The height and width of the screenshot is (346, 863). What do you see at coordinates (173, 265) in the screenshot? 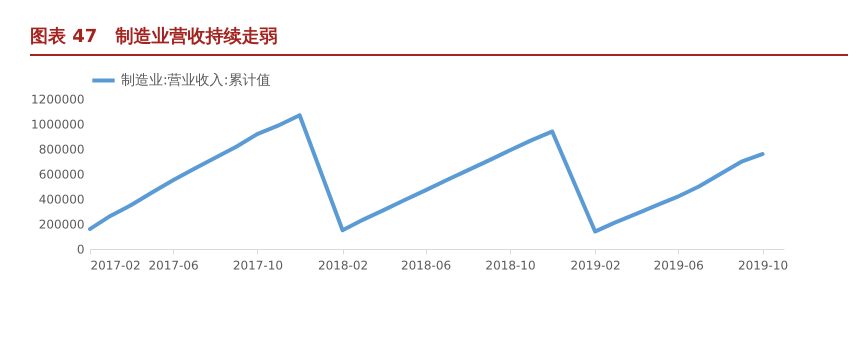
I see `x-tick-label: 2017-06` at bounding box center [173, 265].